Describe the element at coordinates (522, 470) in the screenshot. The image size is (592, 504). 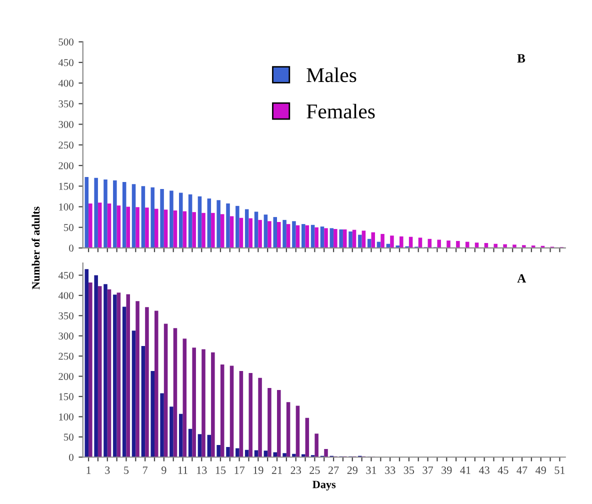
I see `x-tick-label: 47` at that location.